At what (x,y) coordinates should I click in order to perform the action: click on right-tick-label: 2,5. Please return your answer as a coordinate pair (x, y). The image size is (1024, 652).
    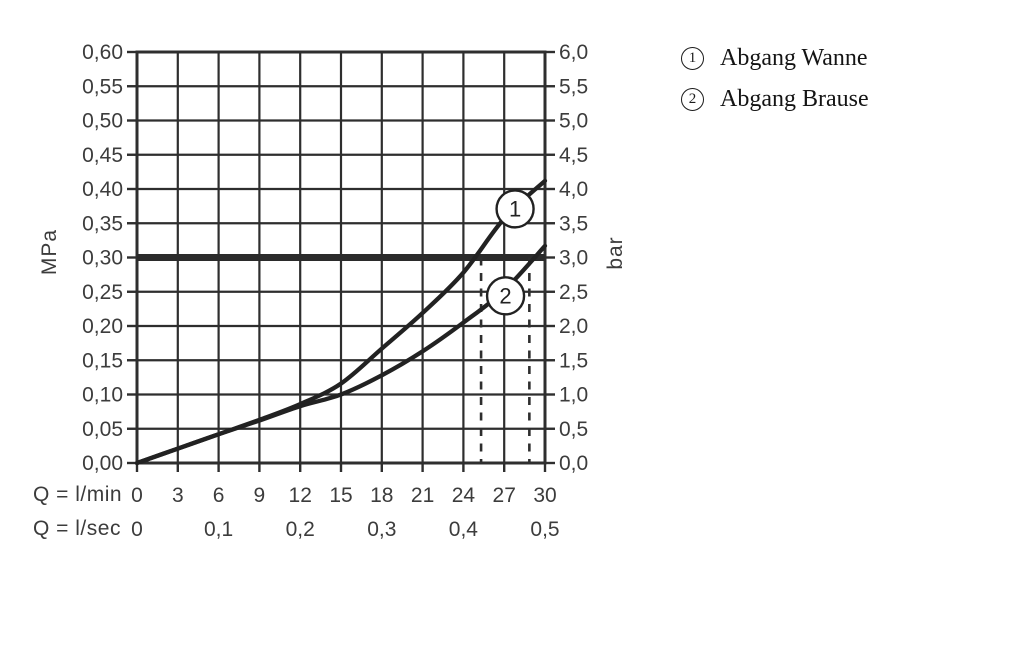
    Looking at the image, I should click on (573, 292).